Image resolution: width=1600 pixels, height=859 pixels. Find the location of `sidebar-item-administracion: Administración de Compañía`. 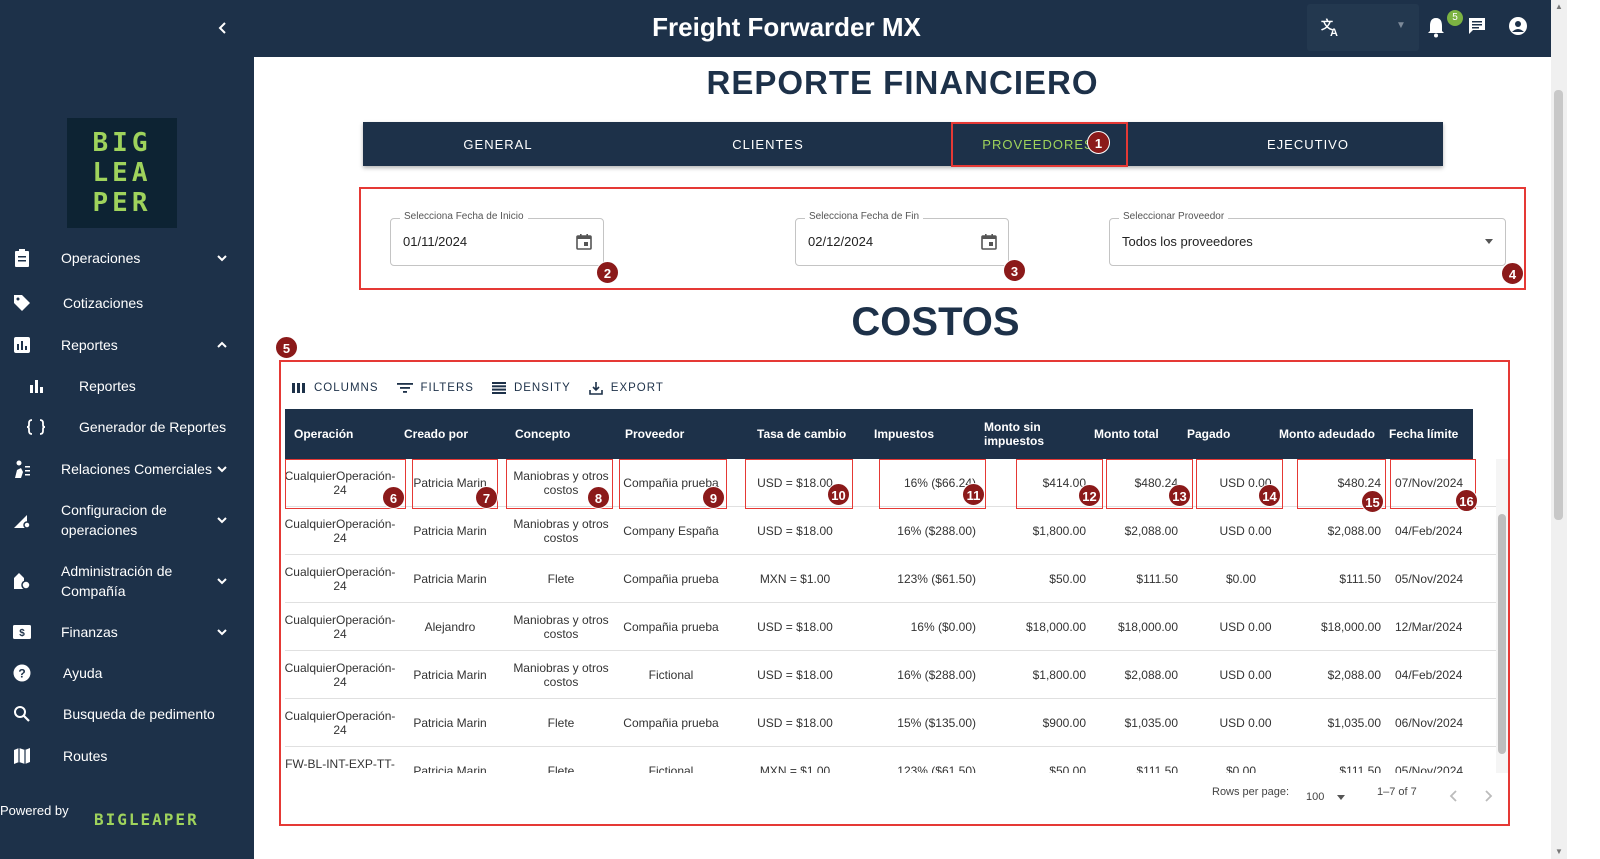

sidebar-item-administracion: Administración de Compañía is located at coordinates (127, 581).